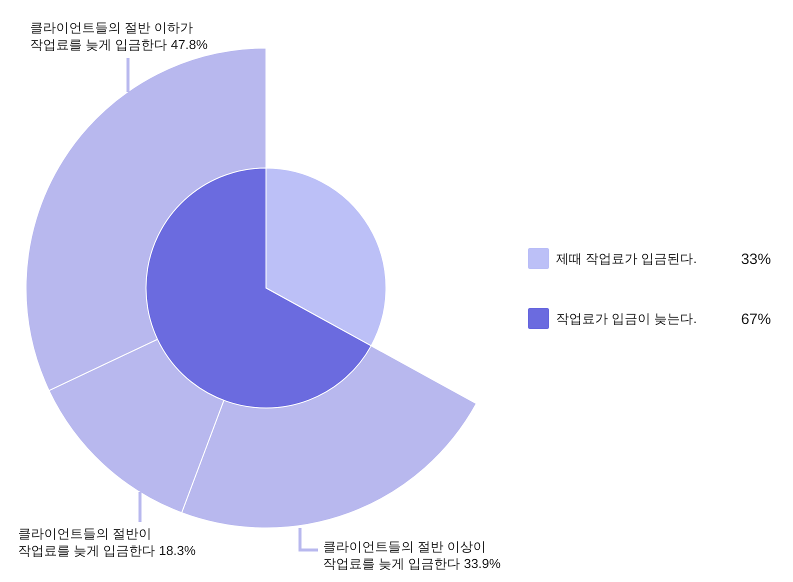 The height and width of the screenshot is (582, 793). What do you see at coordinates (107, 542) in the screenshot?
I see `slice-label: 클라이언트들의 절반이 작업료를 늦게 입금한다 18.3%` at bounding box center [107, 542].